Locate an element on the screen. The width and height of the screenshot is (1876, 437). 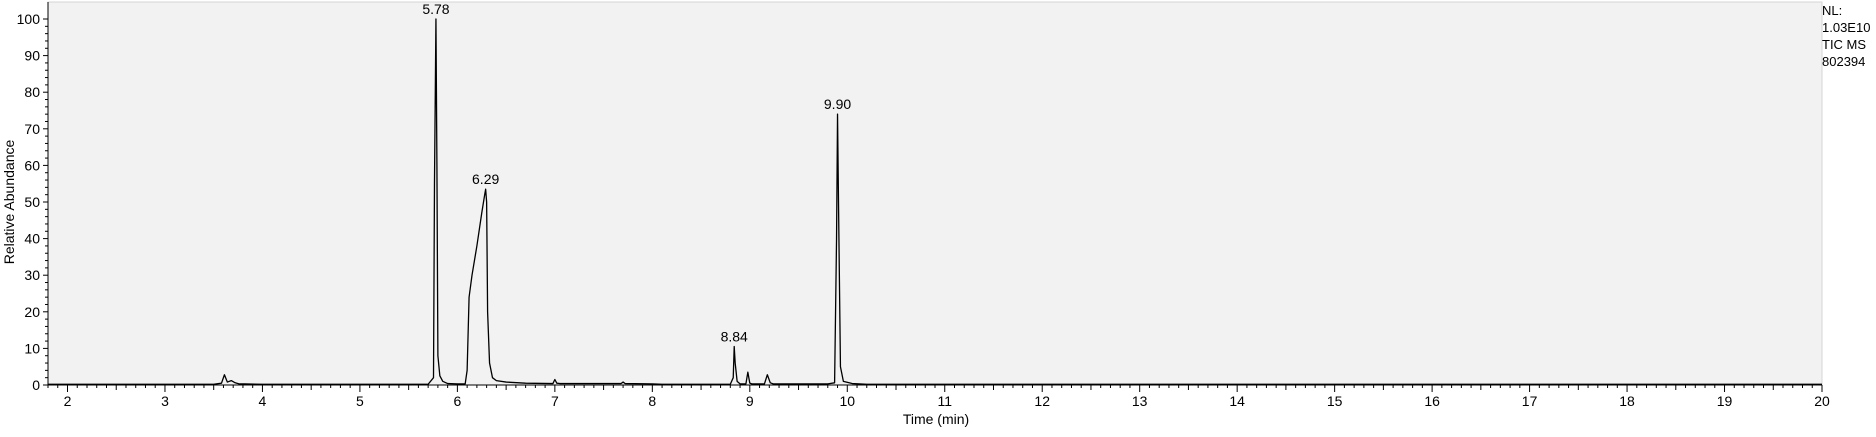
annotation-sample-id: 802394 is located at coordinates (1844, 61).